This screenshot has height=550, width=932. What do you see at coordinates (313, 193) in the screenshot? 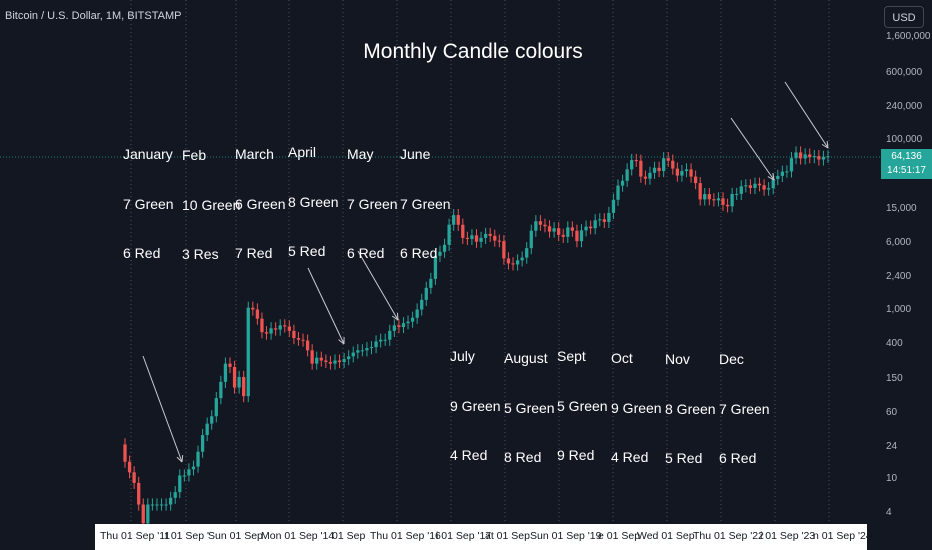
I see `annotation-april: April 8 Green 5 Red` at bounding box center [313, 193].